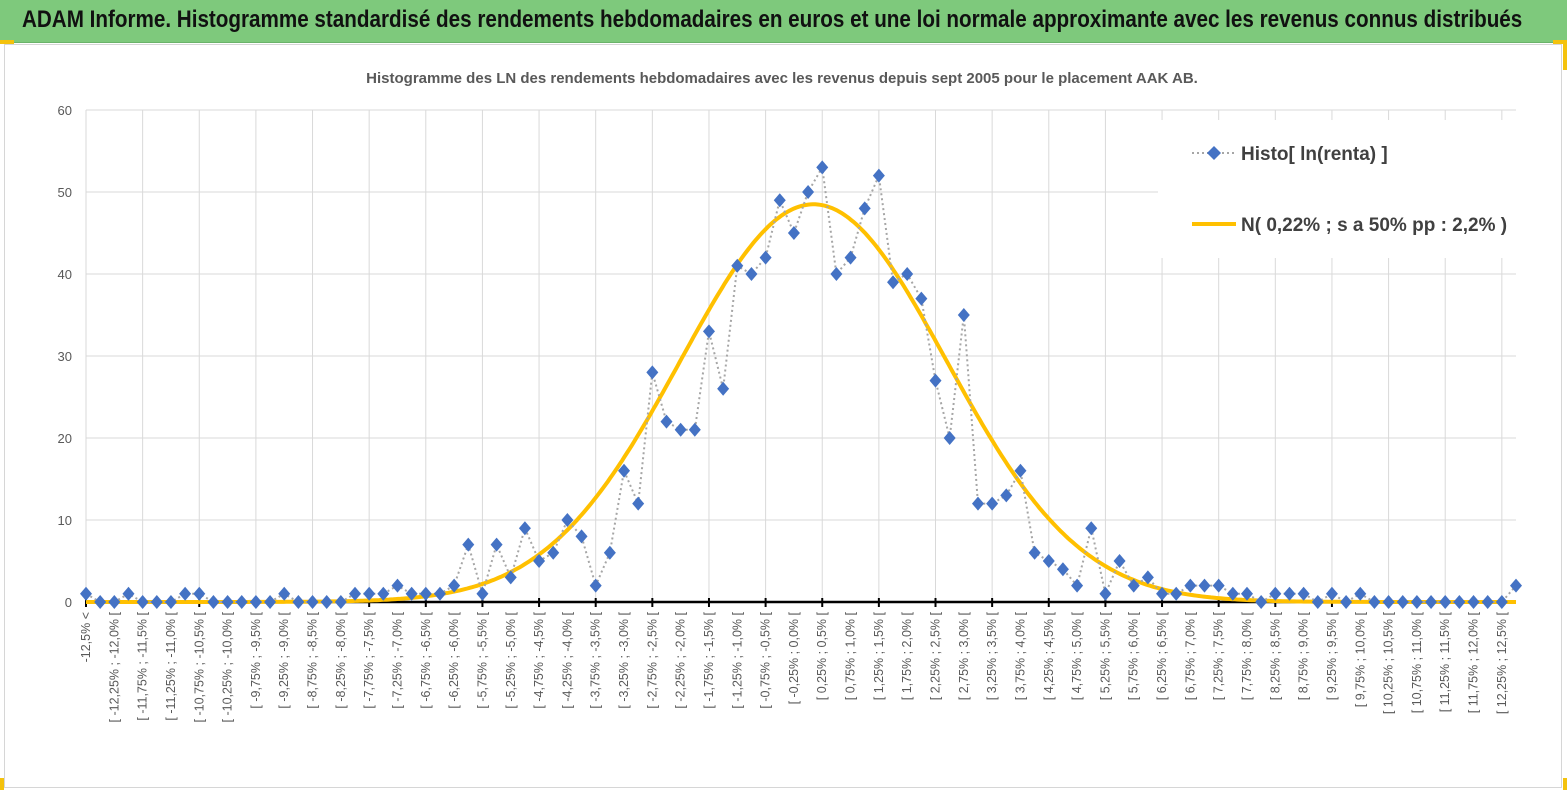  Describe the element at coordinates (681, 659) in the screenshot. I see `x-tick-label: [ -2,25% ; -2,0% [` at that location.